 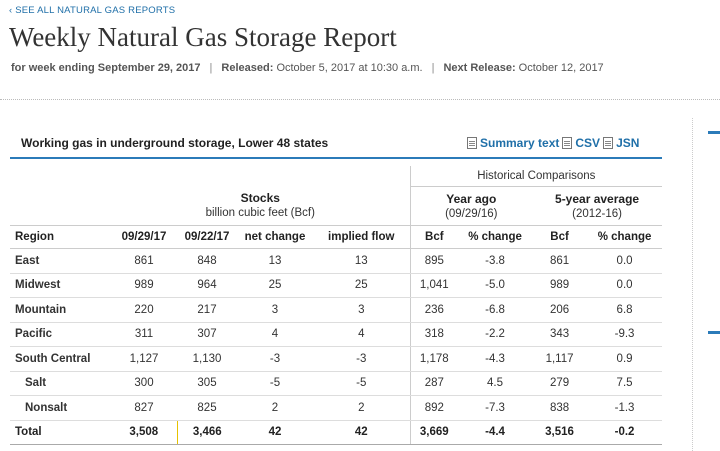 What do you see at coordinates (275, 432) in the screenshot?
I see `cell-net-change: 42` at bounding box center [275, 432].